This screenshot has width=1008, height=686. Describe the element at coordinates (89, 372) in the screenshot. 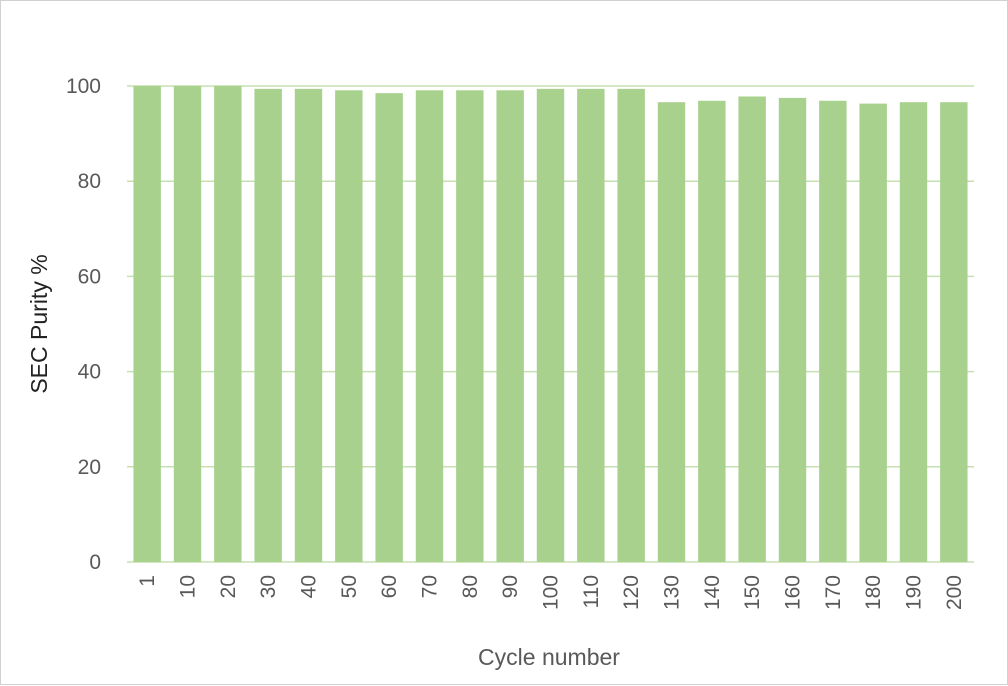

I see `y-tick-label: 40` at that location.